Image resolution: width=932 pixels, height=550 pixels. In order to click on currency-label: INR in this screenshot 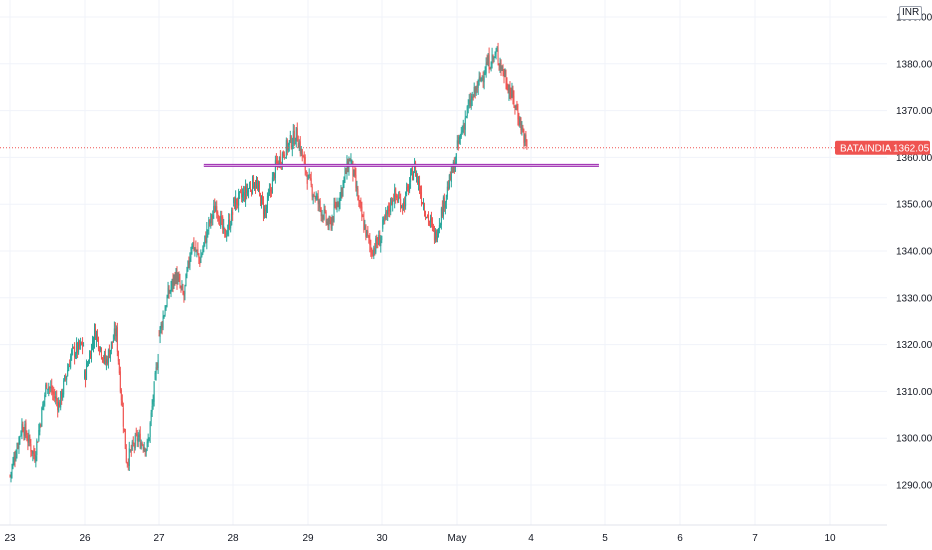, I will do `click(911, 13)`.